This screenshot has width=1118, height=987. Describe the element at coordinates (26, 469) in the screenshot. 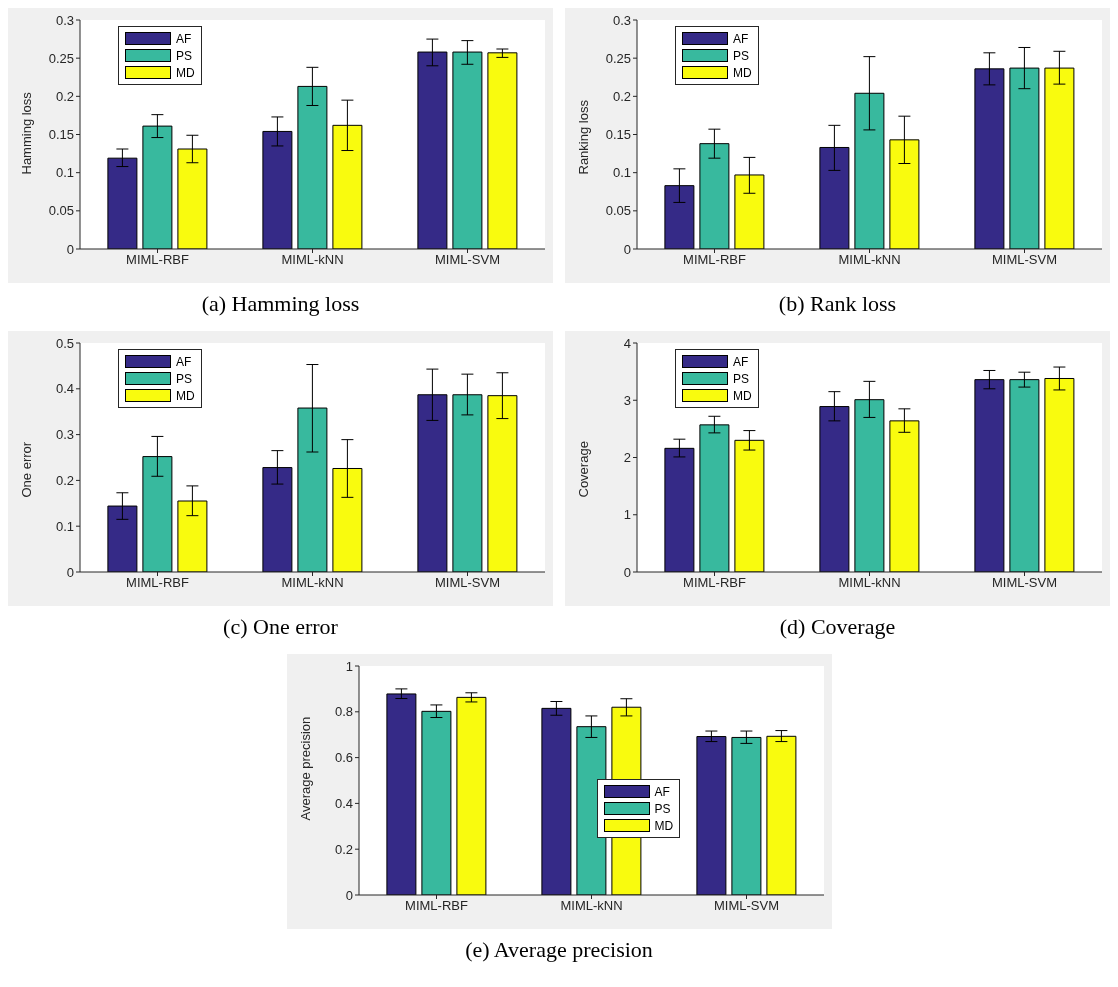

I see `y-axis-title: One error` at that location.